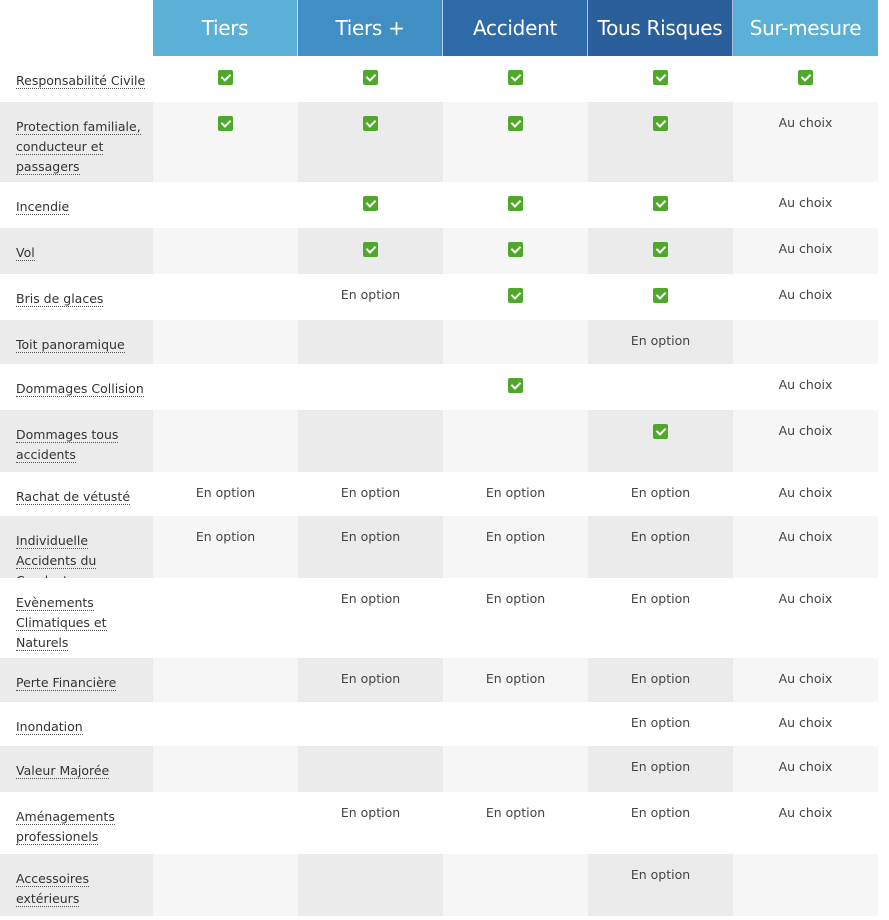 This screenshot has width=889, height=920. Describe the element at coordinates (76, 28) in the screenshot. I see `header-corner` at that location.